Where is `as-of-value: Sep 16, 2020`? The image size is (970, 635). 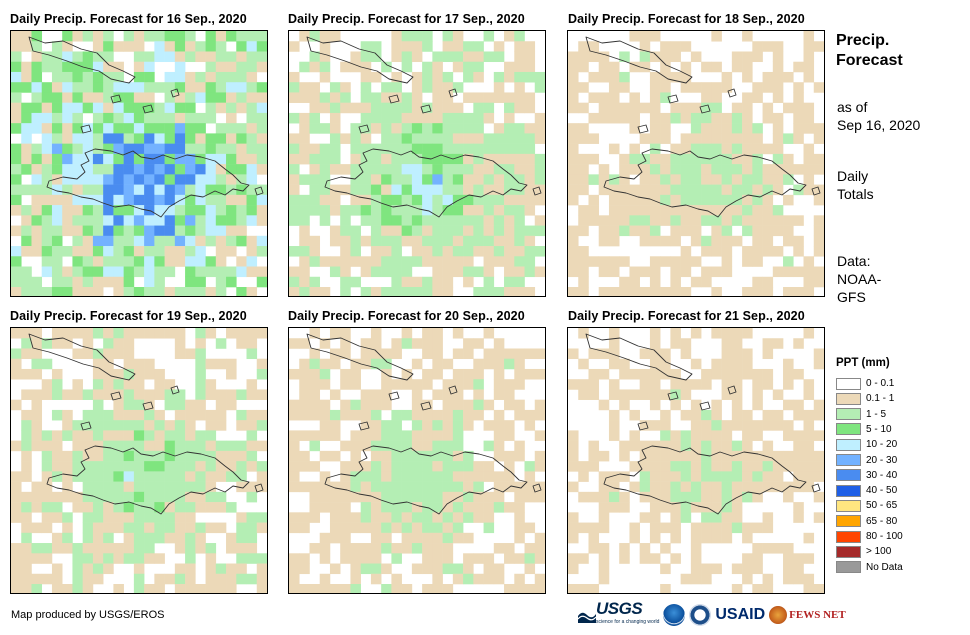 as-of-value: Sep 16, 2020 is located at coordinates (879, 125).